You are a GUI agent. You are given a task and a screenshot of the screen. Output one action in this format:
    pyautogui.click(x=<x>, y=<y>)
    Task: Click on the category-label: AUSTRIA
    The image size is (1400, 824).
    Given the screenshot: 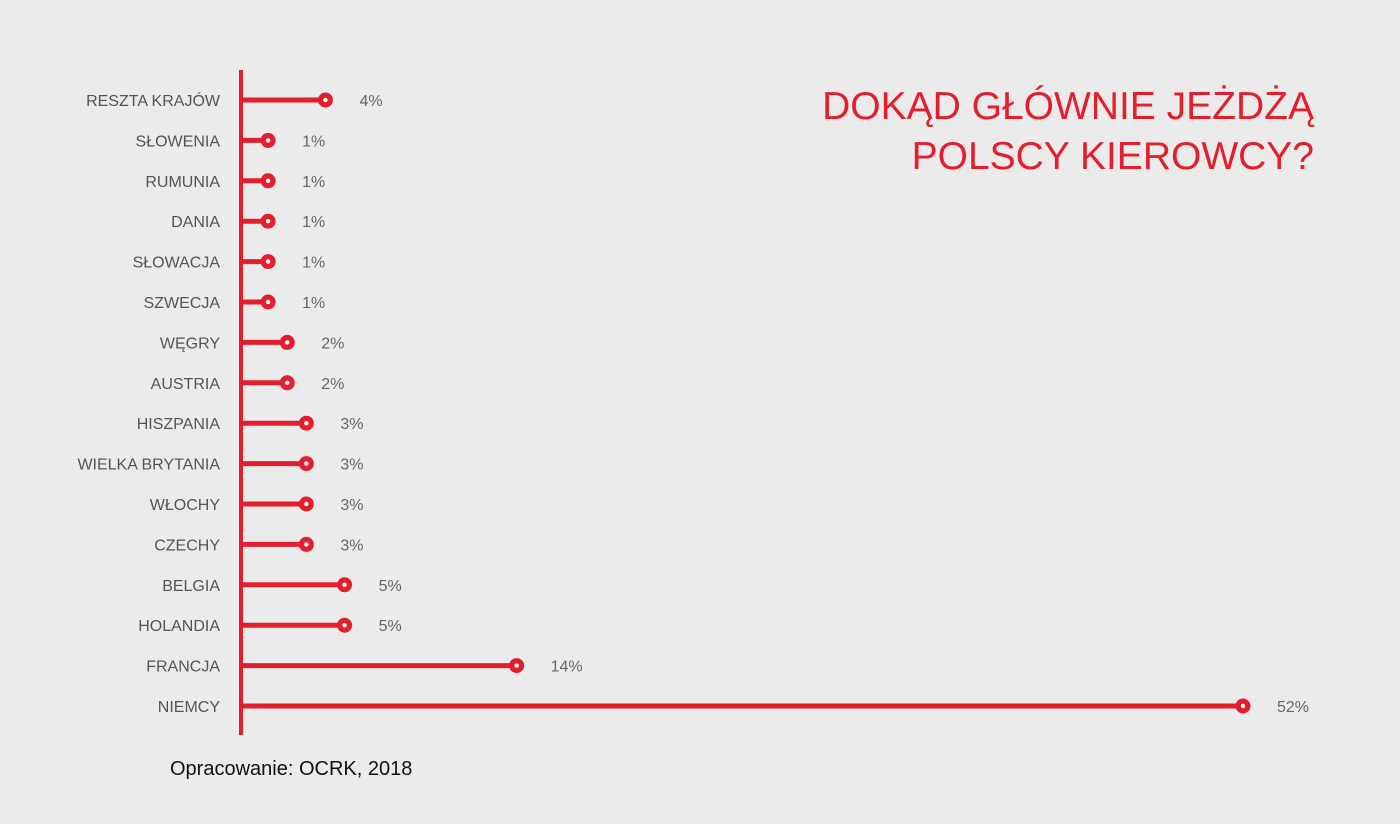 What is the action you would take?
    pyautogui.click(x=186, y=384)
    